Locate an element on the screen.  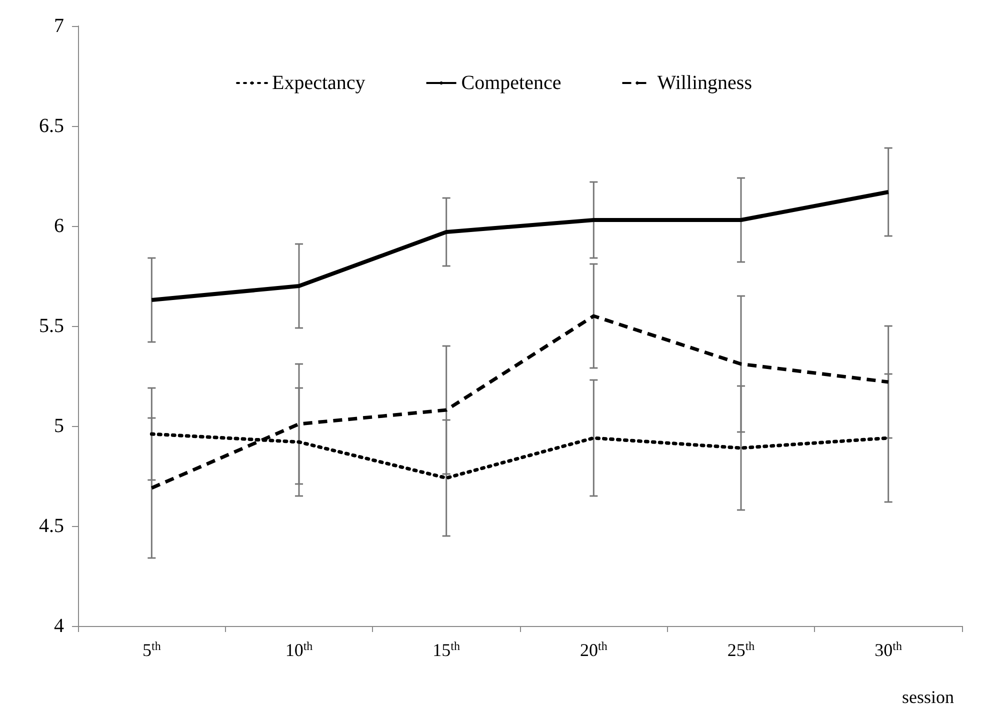
y-tick-label: 4.5 is located at coordinates (51, 526).